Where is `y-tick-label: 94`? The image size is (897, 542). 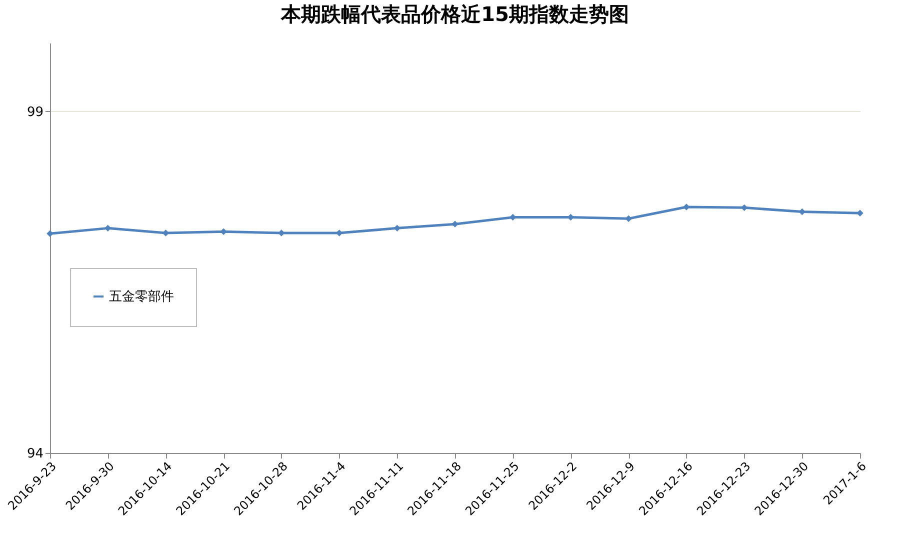 y-tick-label: 94 is located at coordinates (35, 454).